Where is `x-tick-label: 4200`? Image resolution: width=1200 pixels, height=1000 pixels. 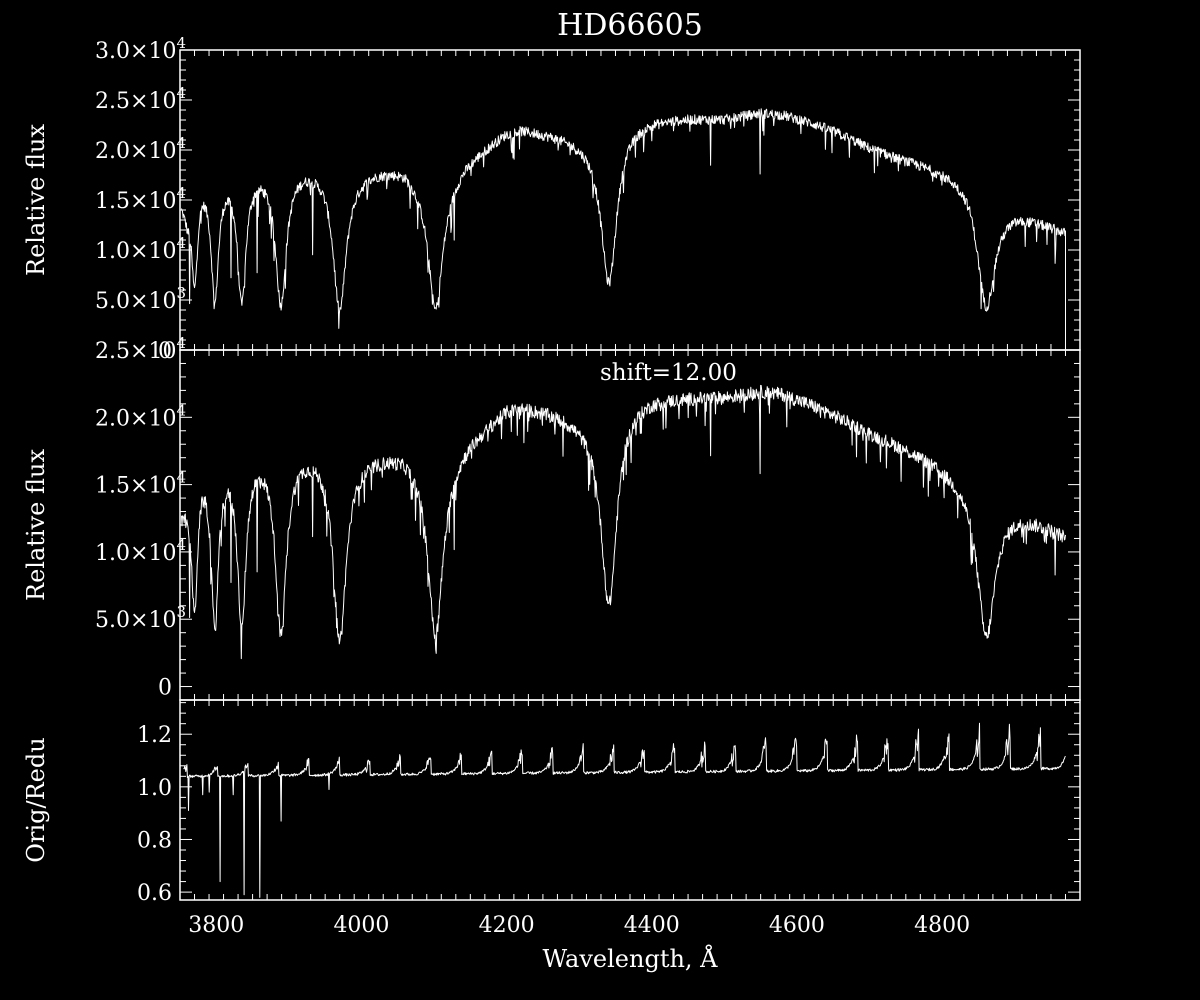 x-tick-label: 4200 is located at coordinates (507, 925).